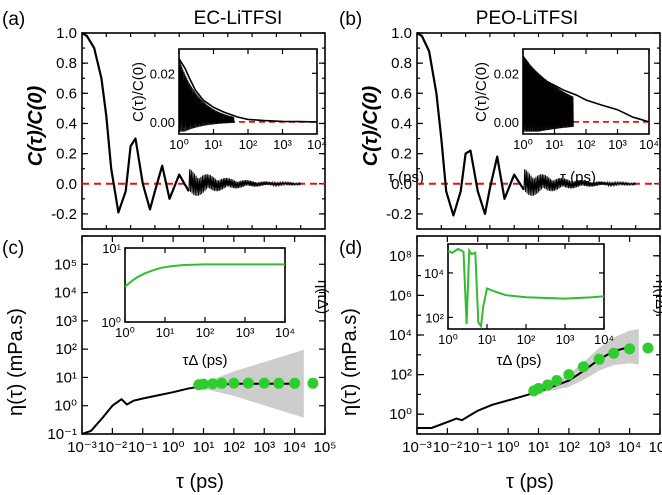 Image resolution: width=662 pixels, height=495 pixels. What do you see at coordinates (66, 321) in the screenshot?
I see `panel-c-ytick-label: 10³` at bounding box center [66, 321].